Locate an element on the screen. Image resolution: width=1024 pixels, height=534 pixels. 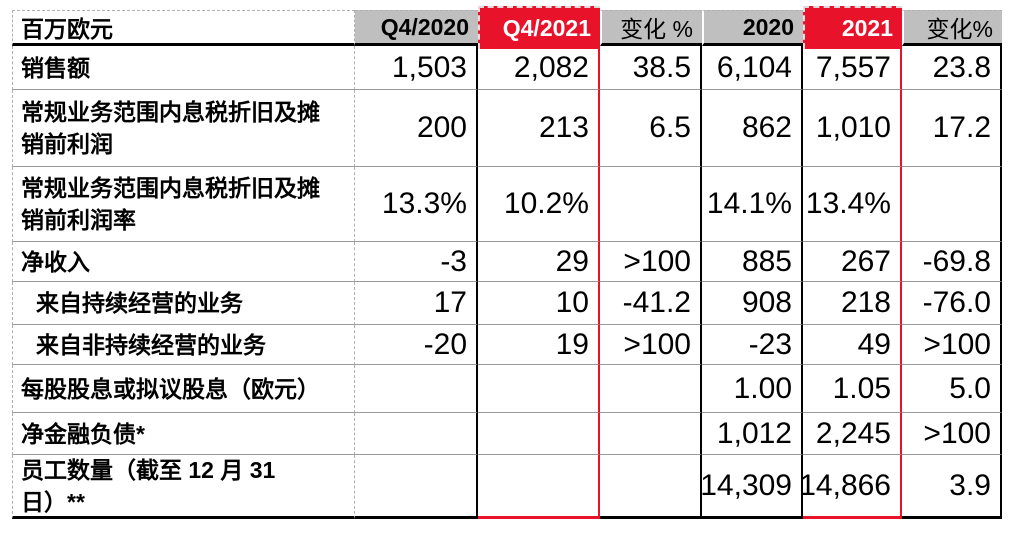
column-header-fy-2020: 2020 is located at coordinates (752, 28).